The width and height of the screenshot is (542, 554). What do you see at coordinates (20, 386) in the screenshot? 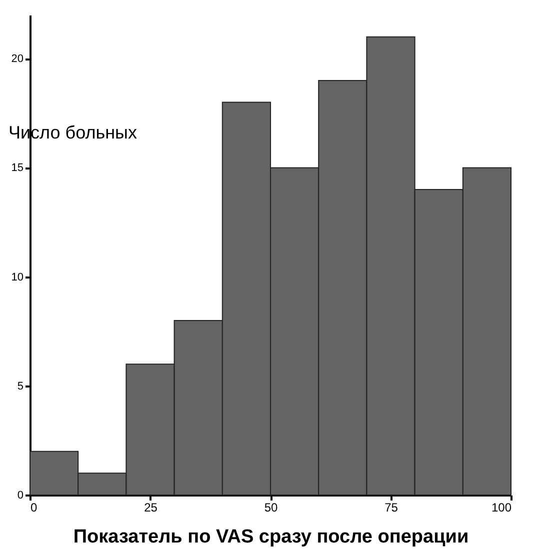
I see `y-tick-label: 5` at bounding box center [20, 386].